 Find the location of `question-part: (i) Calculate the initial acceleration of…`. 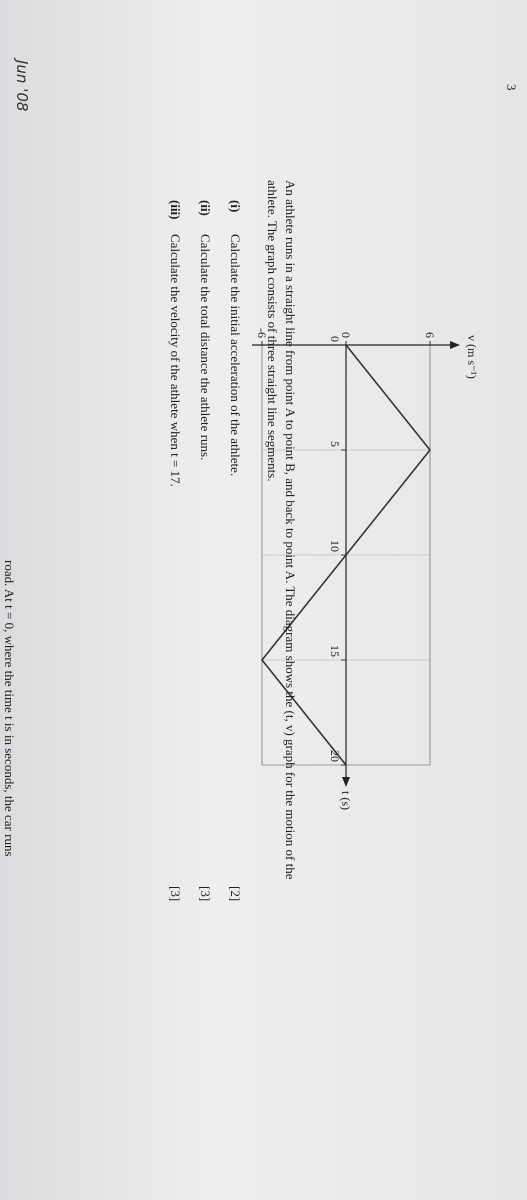

question-part: (i) Calculate the initial acceleration of… is located at coordinates (235, 338).